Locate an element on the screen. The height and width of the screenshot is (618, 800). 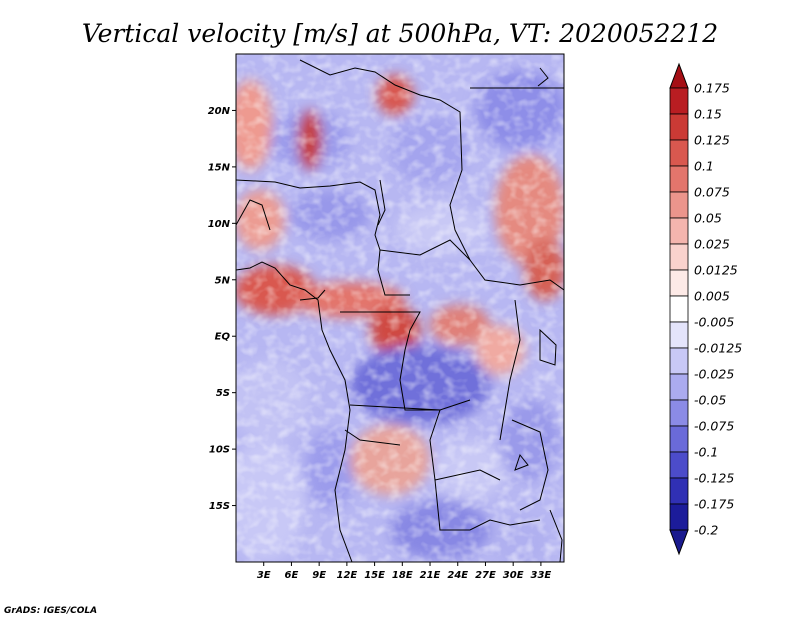
lon-tick-label: 30E is located at coordinates (513, 575).